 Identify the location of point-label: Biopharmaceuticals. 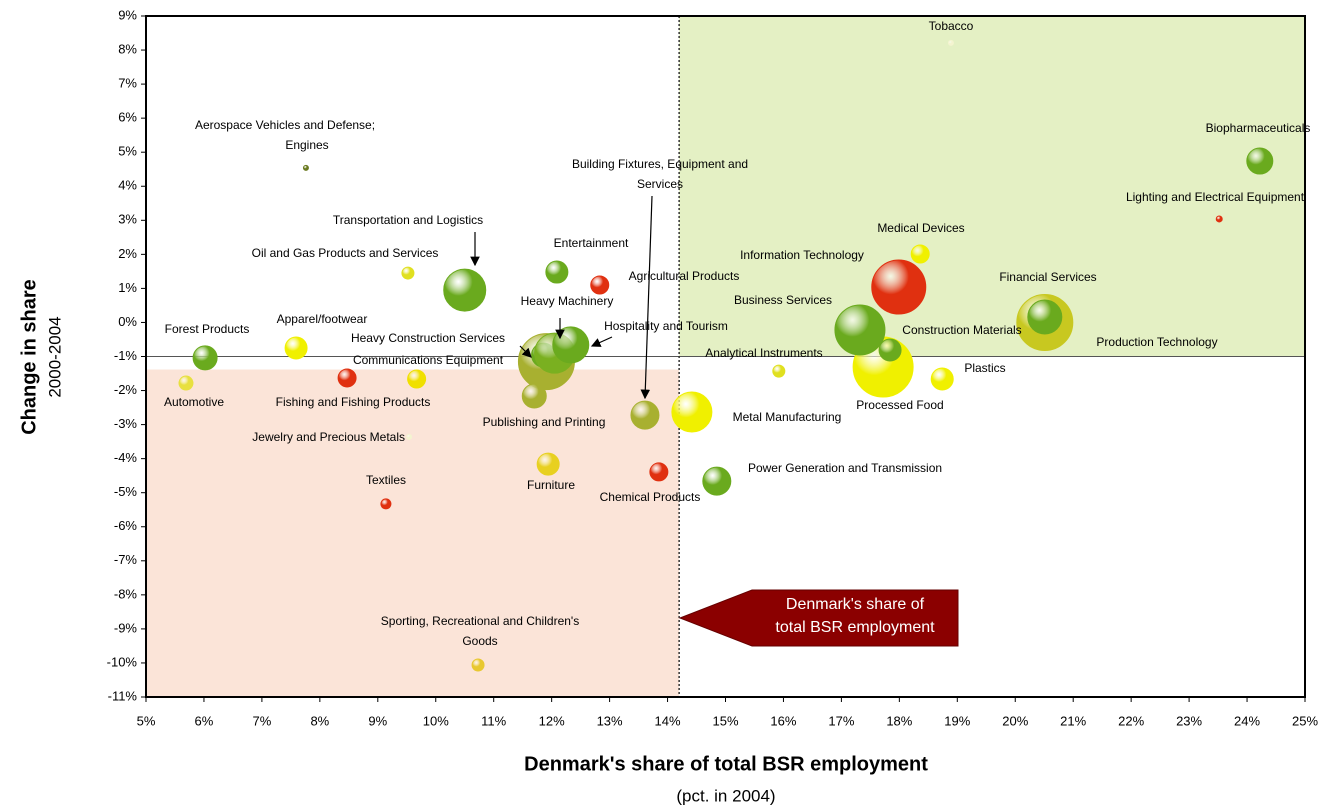
(1258, 128).